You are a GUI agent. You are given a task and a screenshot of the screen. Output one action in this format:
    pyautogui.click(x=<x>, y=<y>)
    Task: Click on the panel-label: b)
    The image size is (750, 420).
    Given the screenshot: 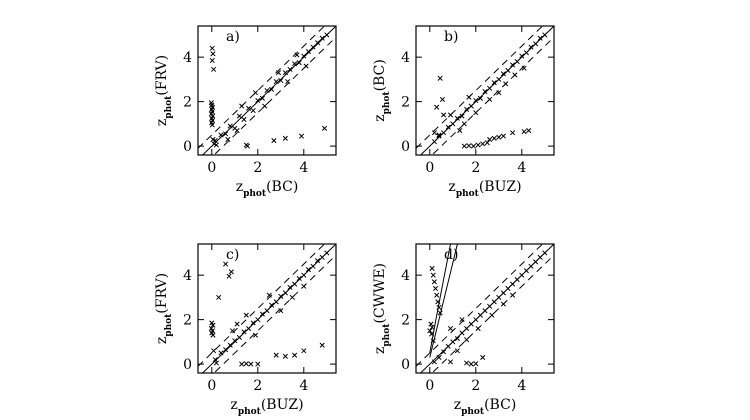 What is the action you would take?
    pyautogui.click(x=451, y=37)
    